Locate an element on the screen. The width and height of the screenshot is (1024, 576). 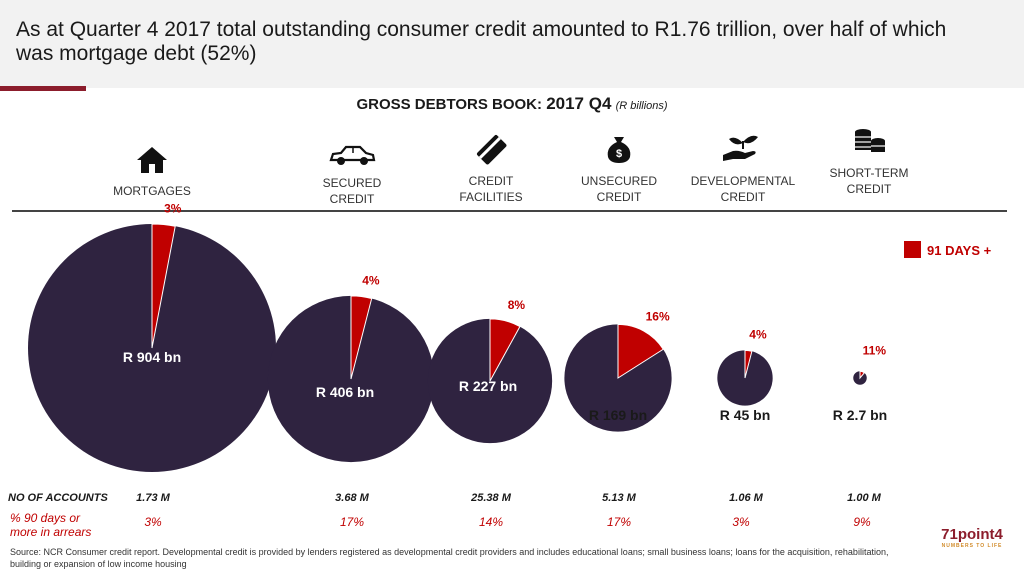
category-facilities: CREDIT FACILITIES is located at coordinates (491, 169).